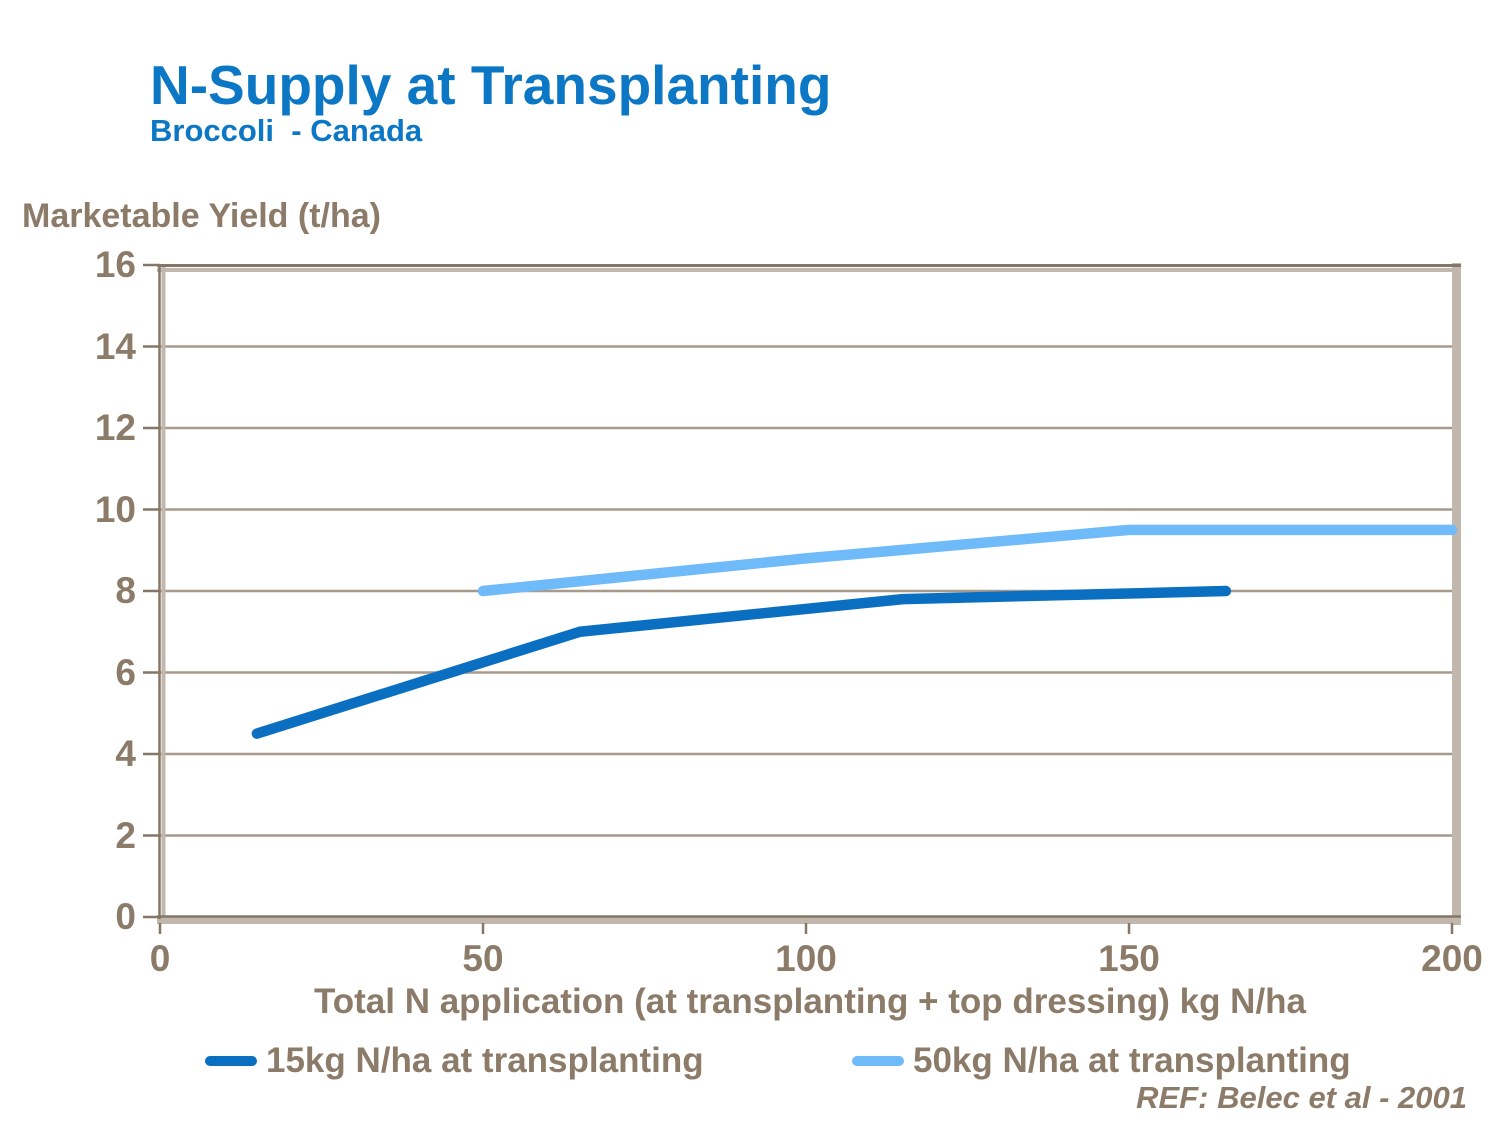 This screenshot has width=1500, height=1125. I want to click on y-tick-label: 8, so click(125, 590).